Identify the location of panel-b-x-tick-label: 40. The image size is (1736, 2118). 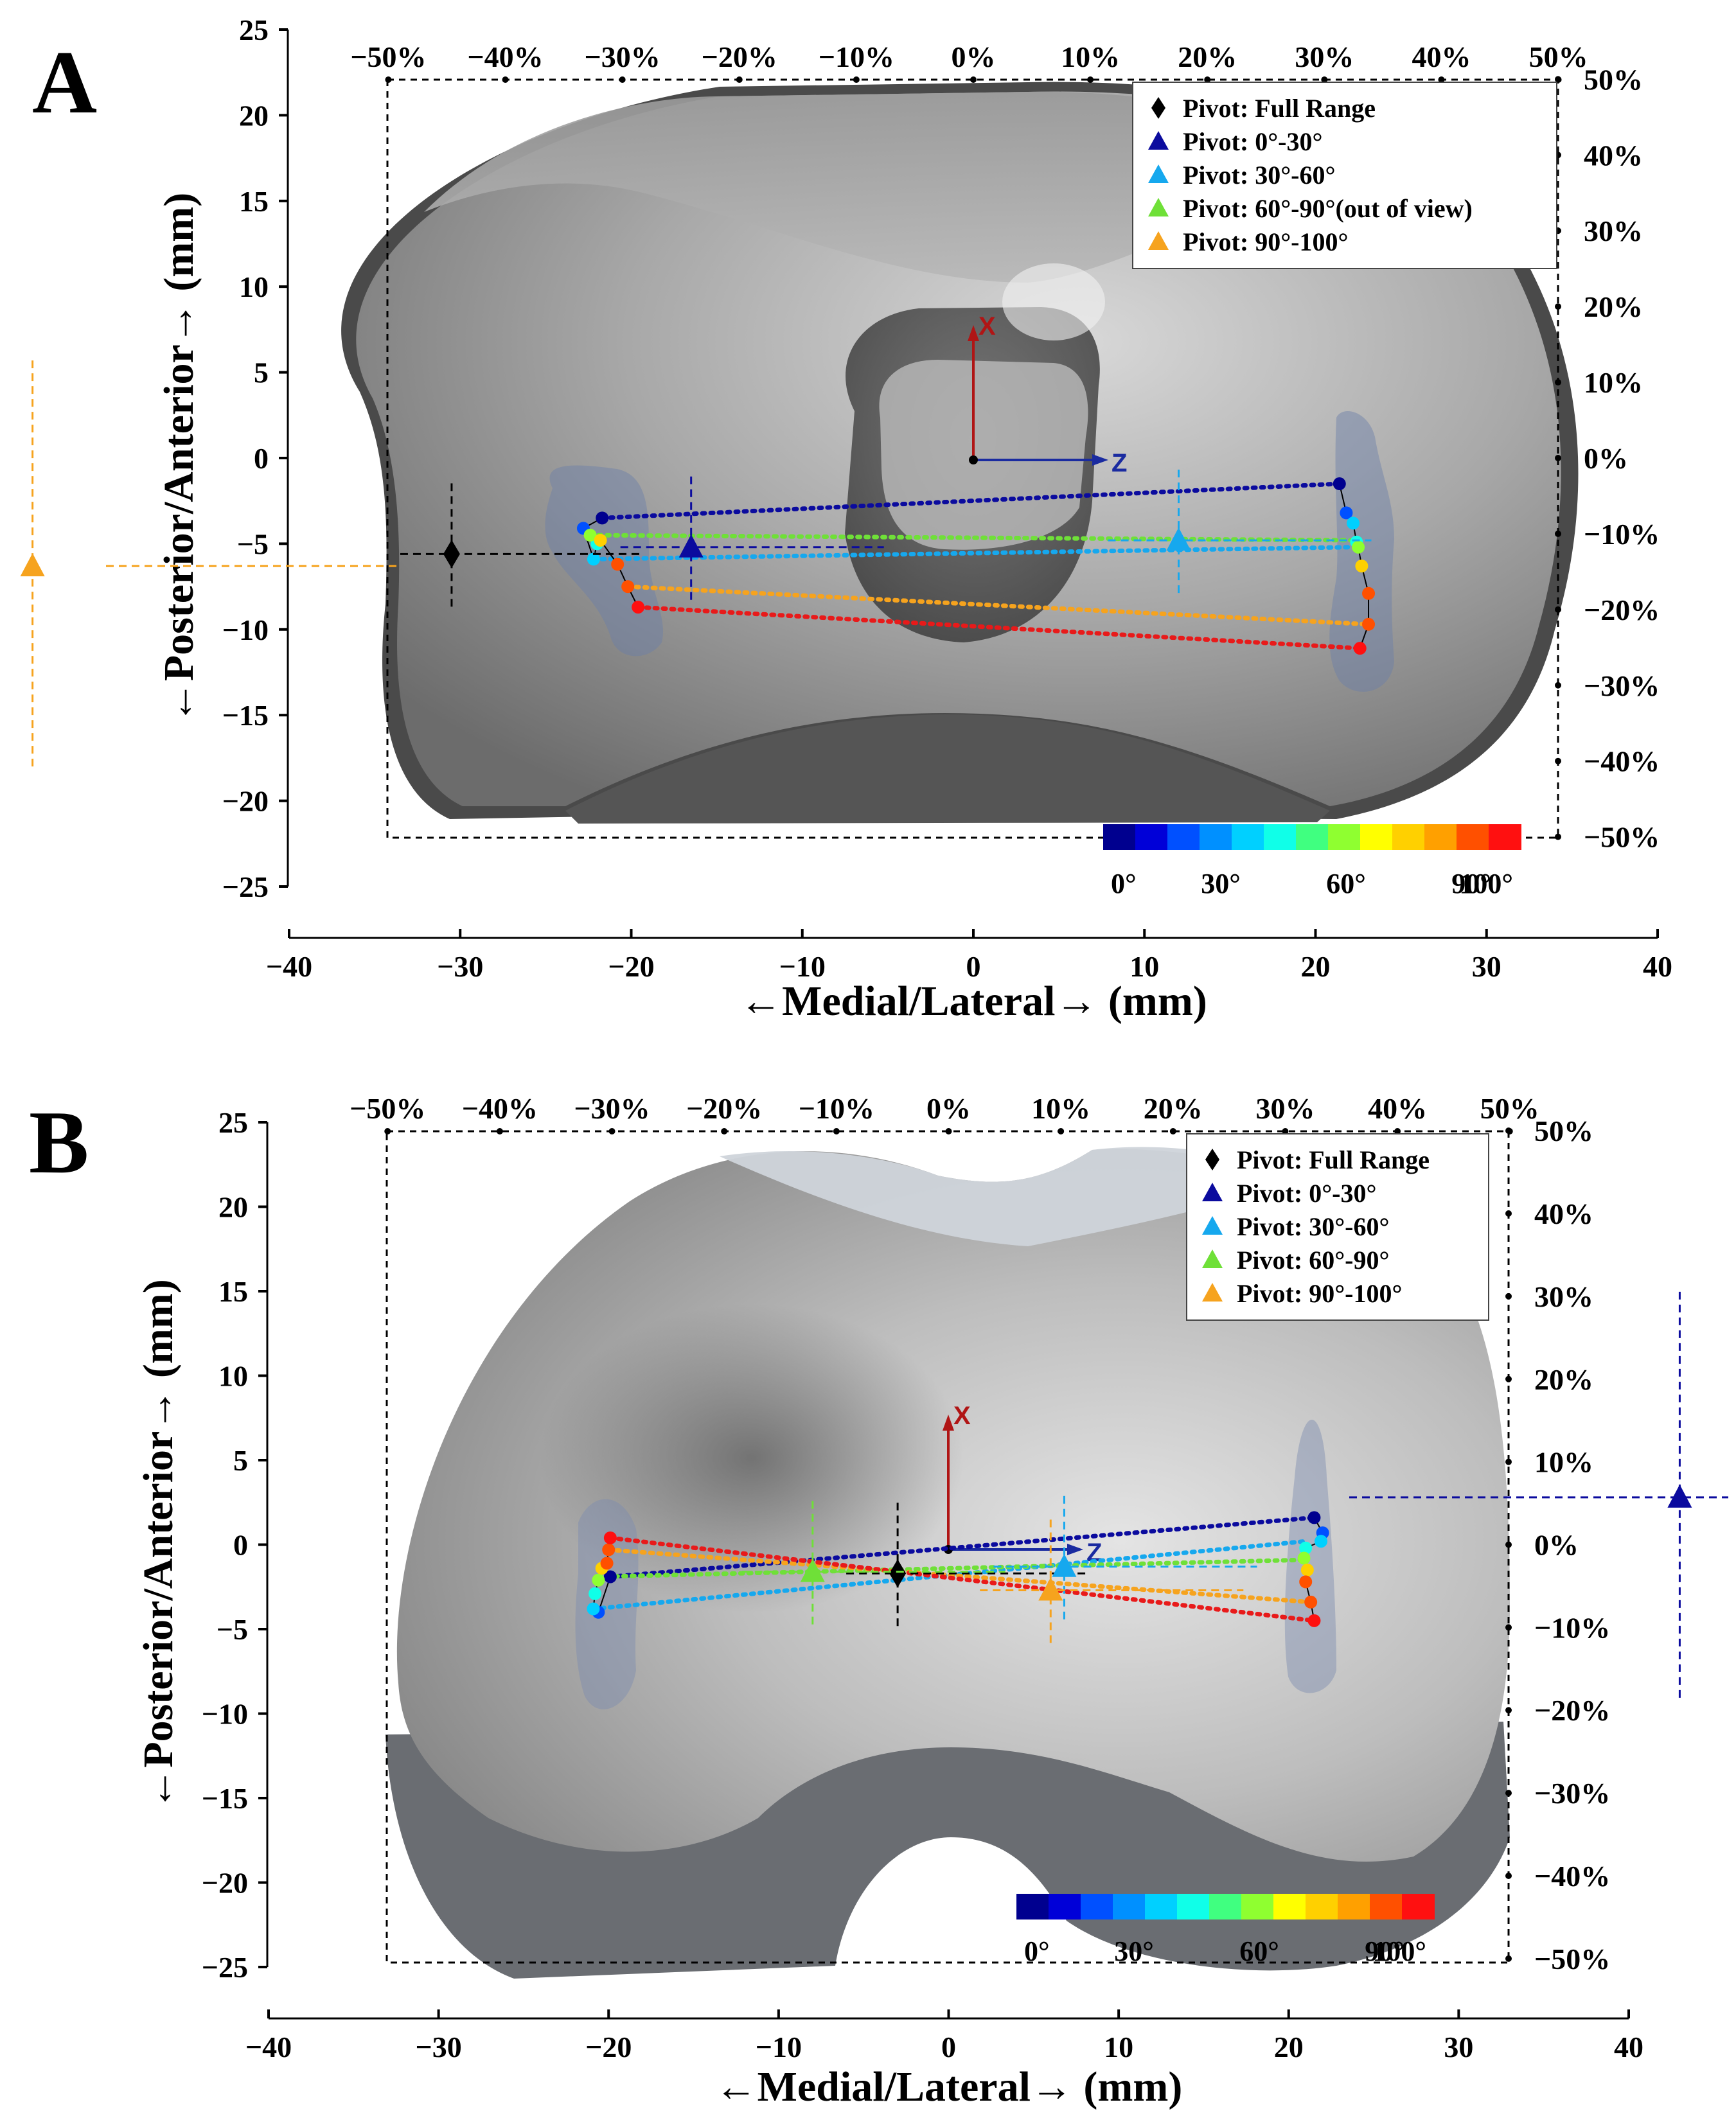
(1628, 2047).